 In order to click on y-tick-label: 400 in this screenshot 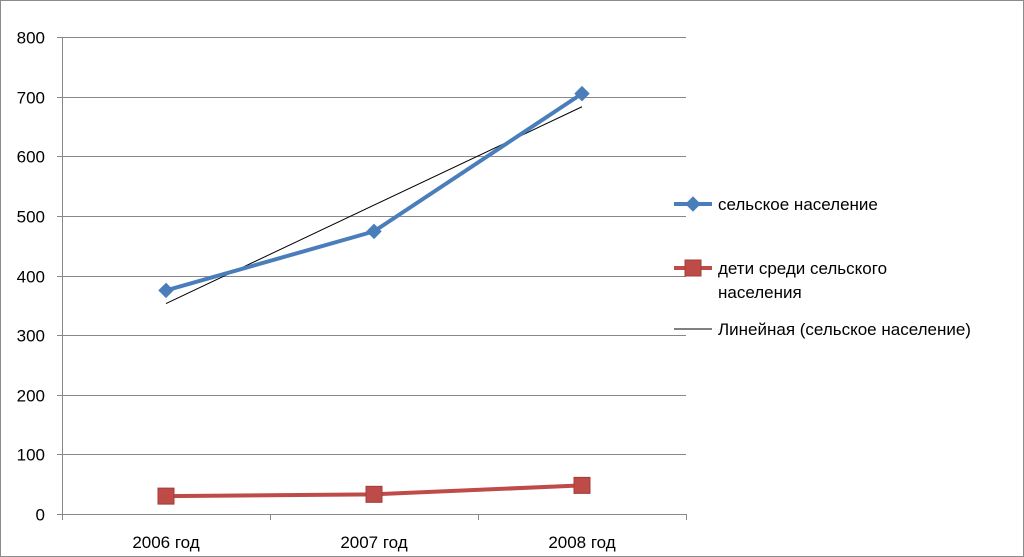, I will do `click(31, 277)`.